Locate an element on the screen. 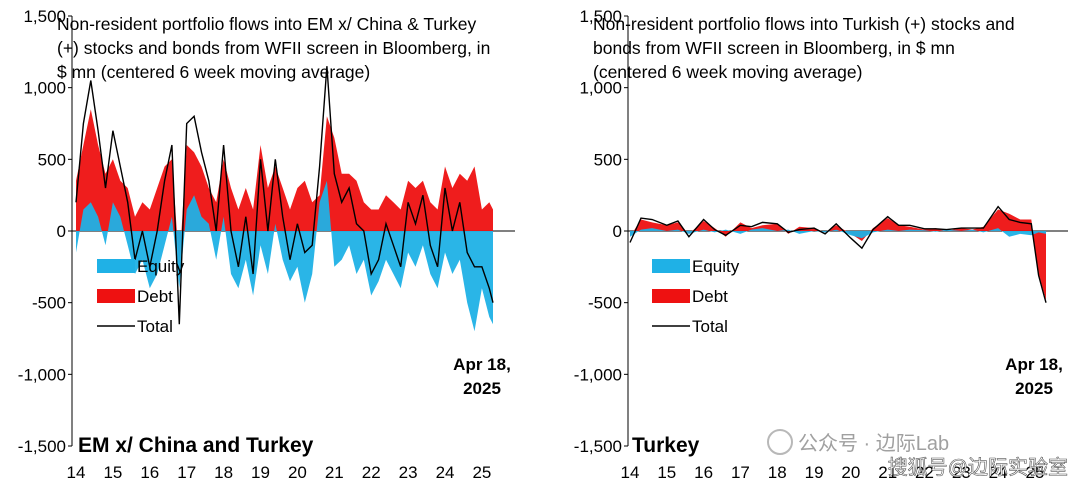  chart-title-line: (centered 6 week moving average) is located at coordinates (727, 72).